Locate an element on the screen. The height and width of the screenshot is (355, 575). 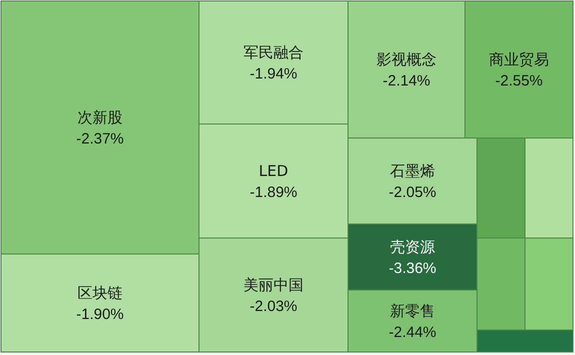
category-label: 壳资源 is located at coordinates (412, 247).